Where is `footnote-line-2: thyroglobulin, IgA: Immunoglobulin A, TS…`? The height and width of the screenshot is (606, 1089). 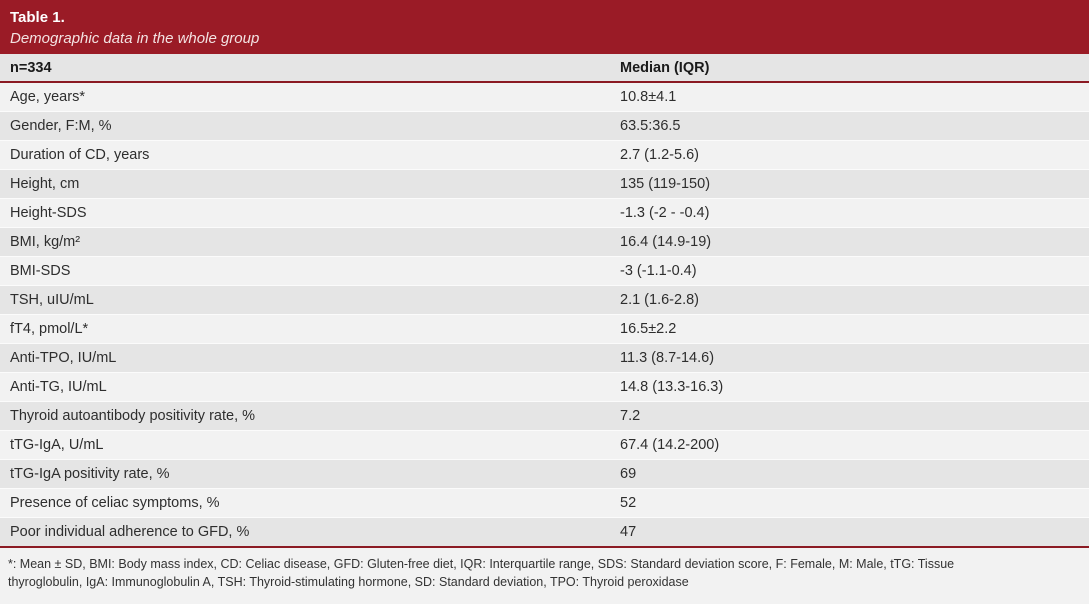
footnote-line-2: thyroglobulin, IgA: Immunoglobulin A, TS… is located at coordinates (348, 582).